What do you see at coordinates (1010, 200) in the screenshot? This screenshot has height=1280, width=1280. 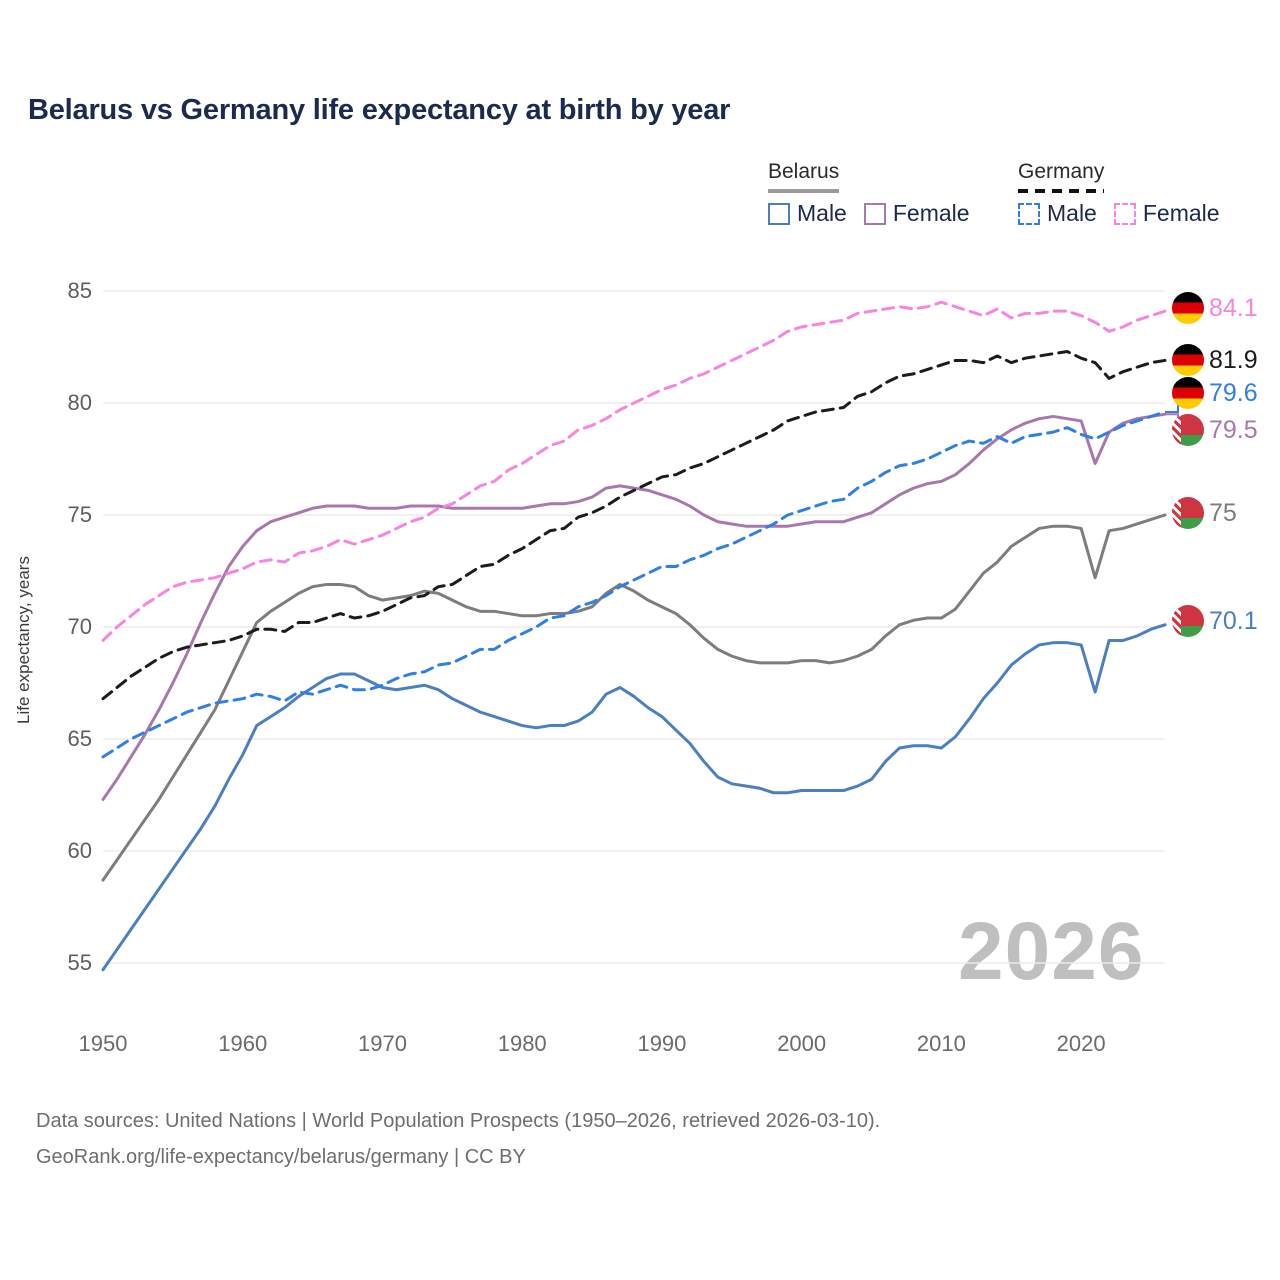 I see `legend: Belarus Germany Male Female Male` at bounding box center [1010, 200].